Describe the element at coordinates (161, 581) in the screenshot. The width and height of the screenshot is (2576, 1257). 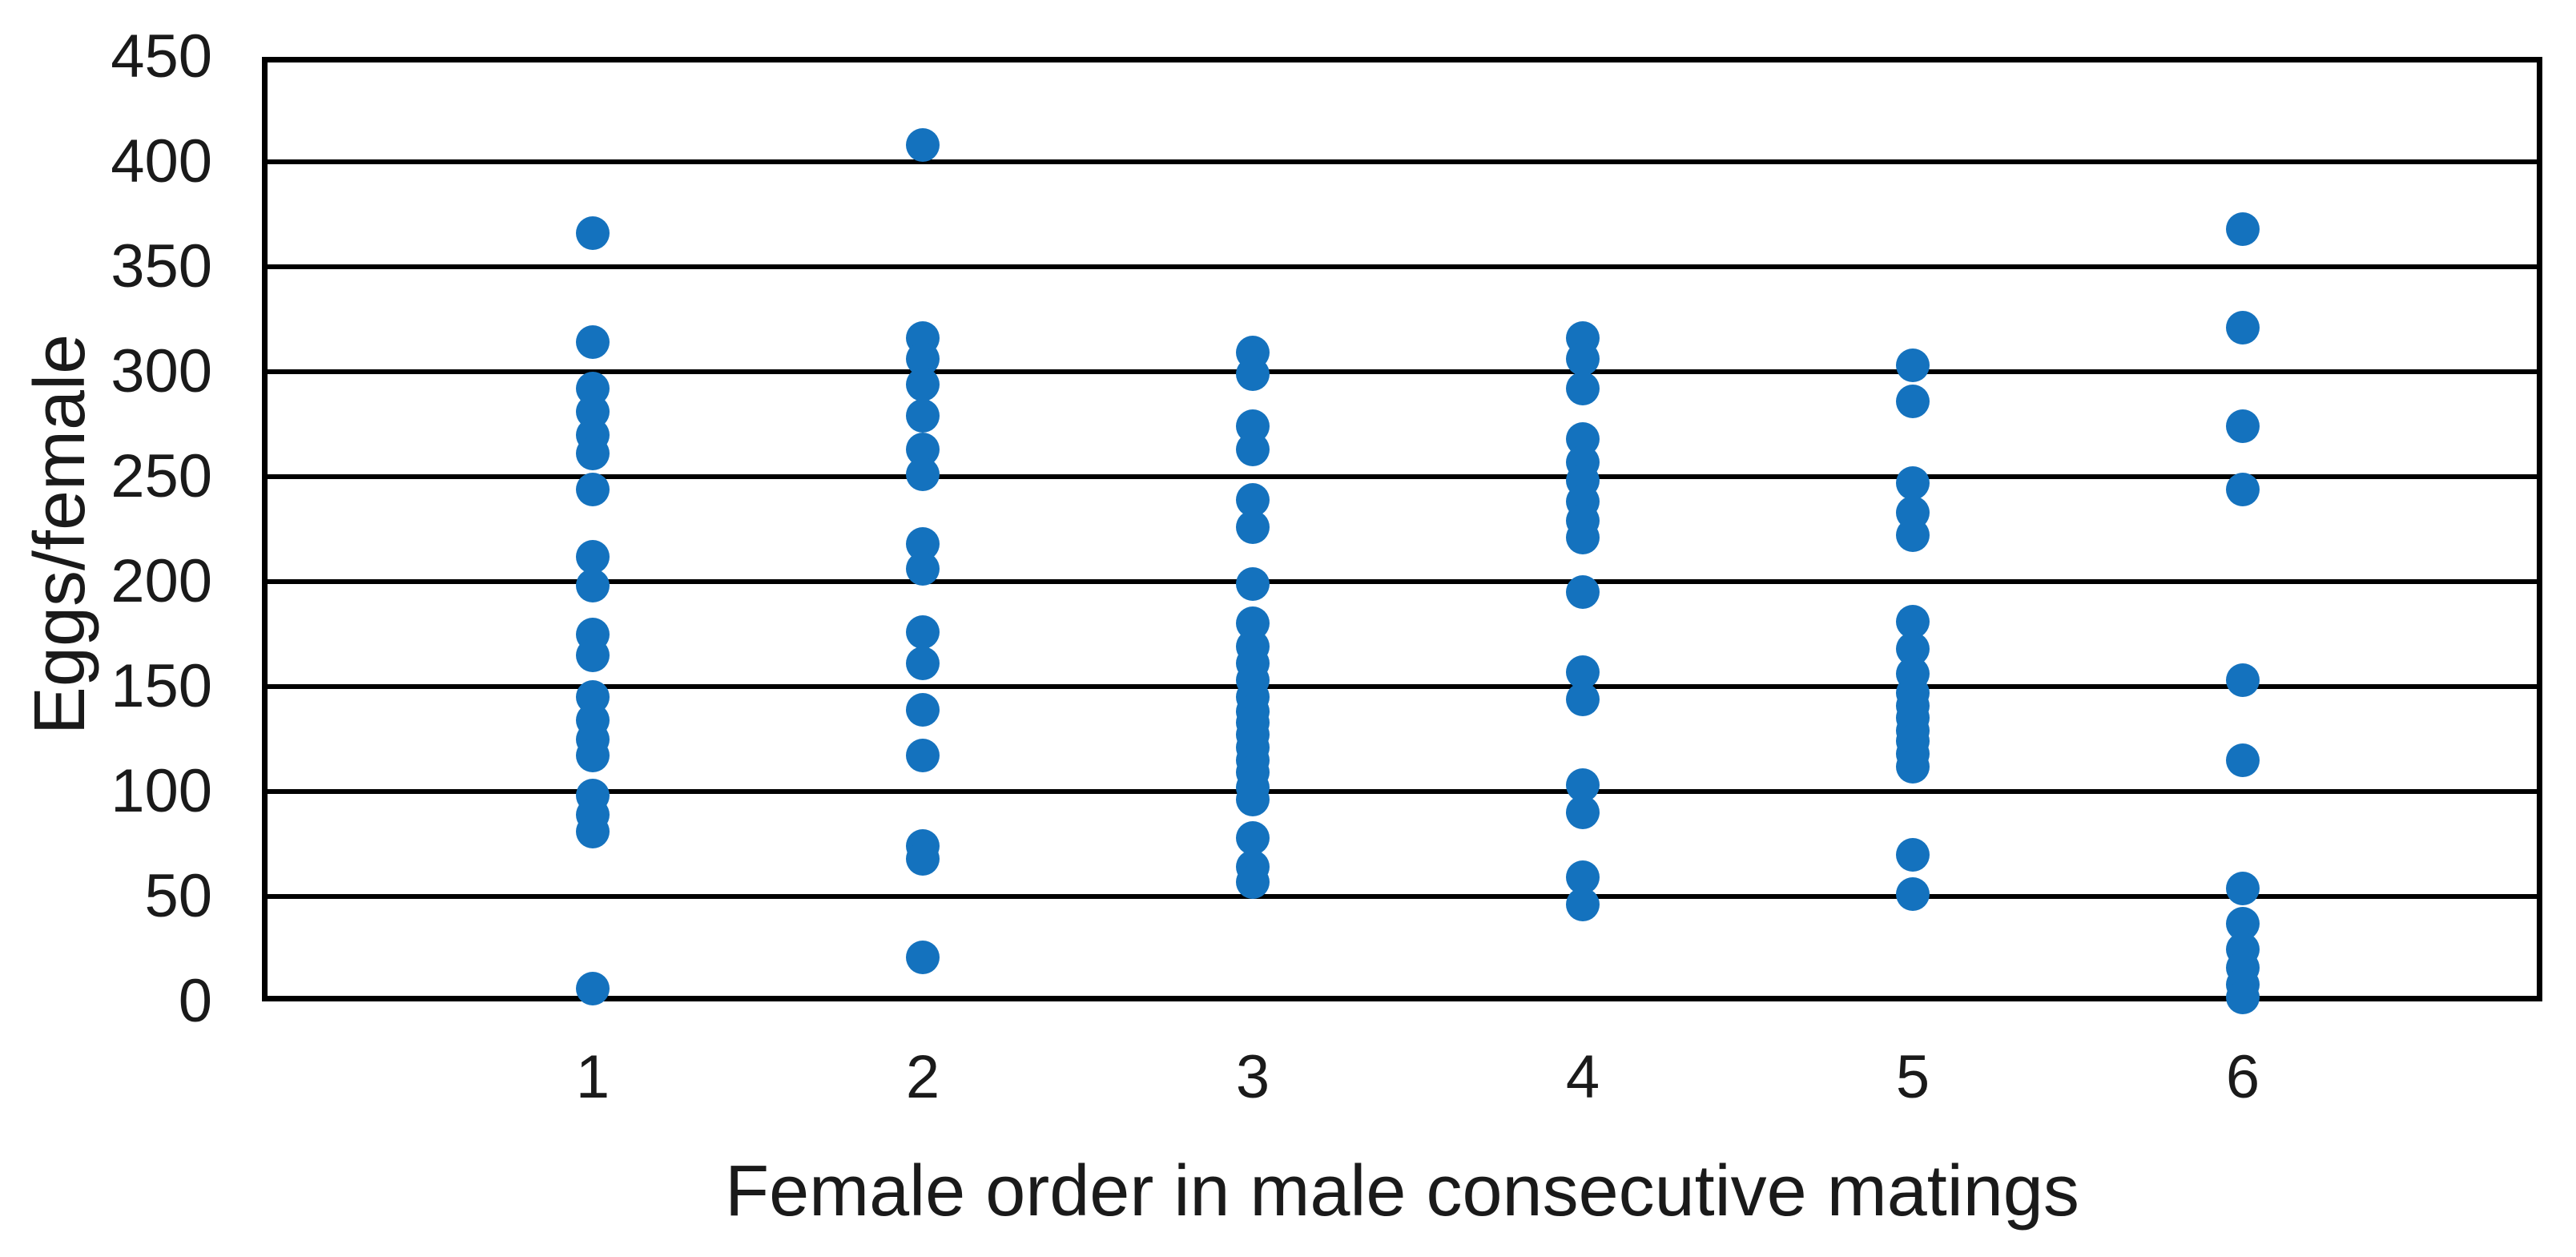
I see `y-tick-label-200: 200` at that location.